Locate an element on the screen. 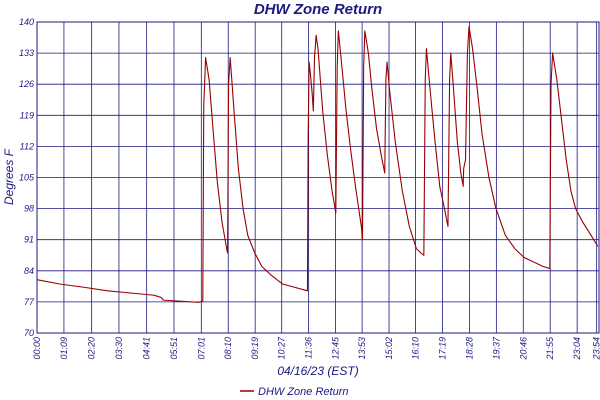 The height and width of the screenshot is (400, 600). x-tick-label: 15:02 is located at coordinates (389, 348).